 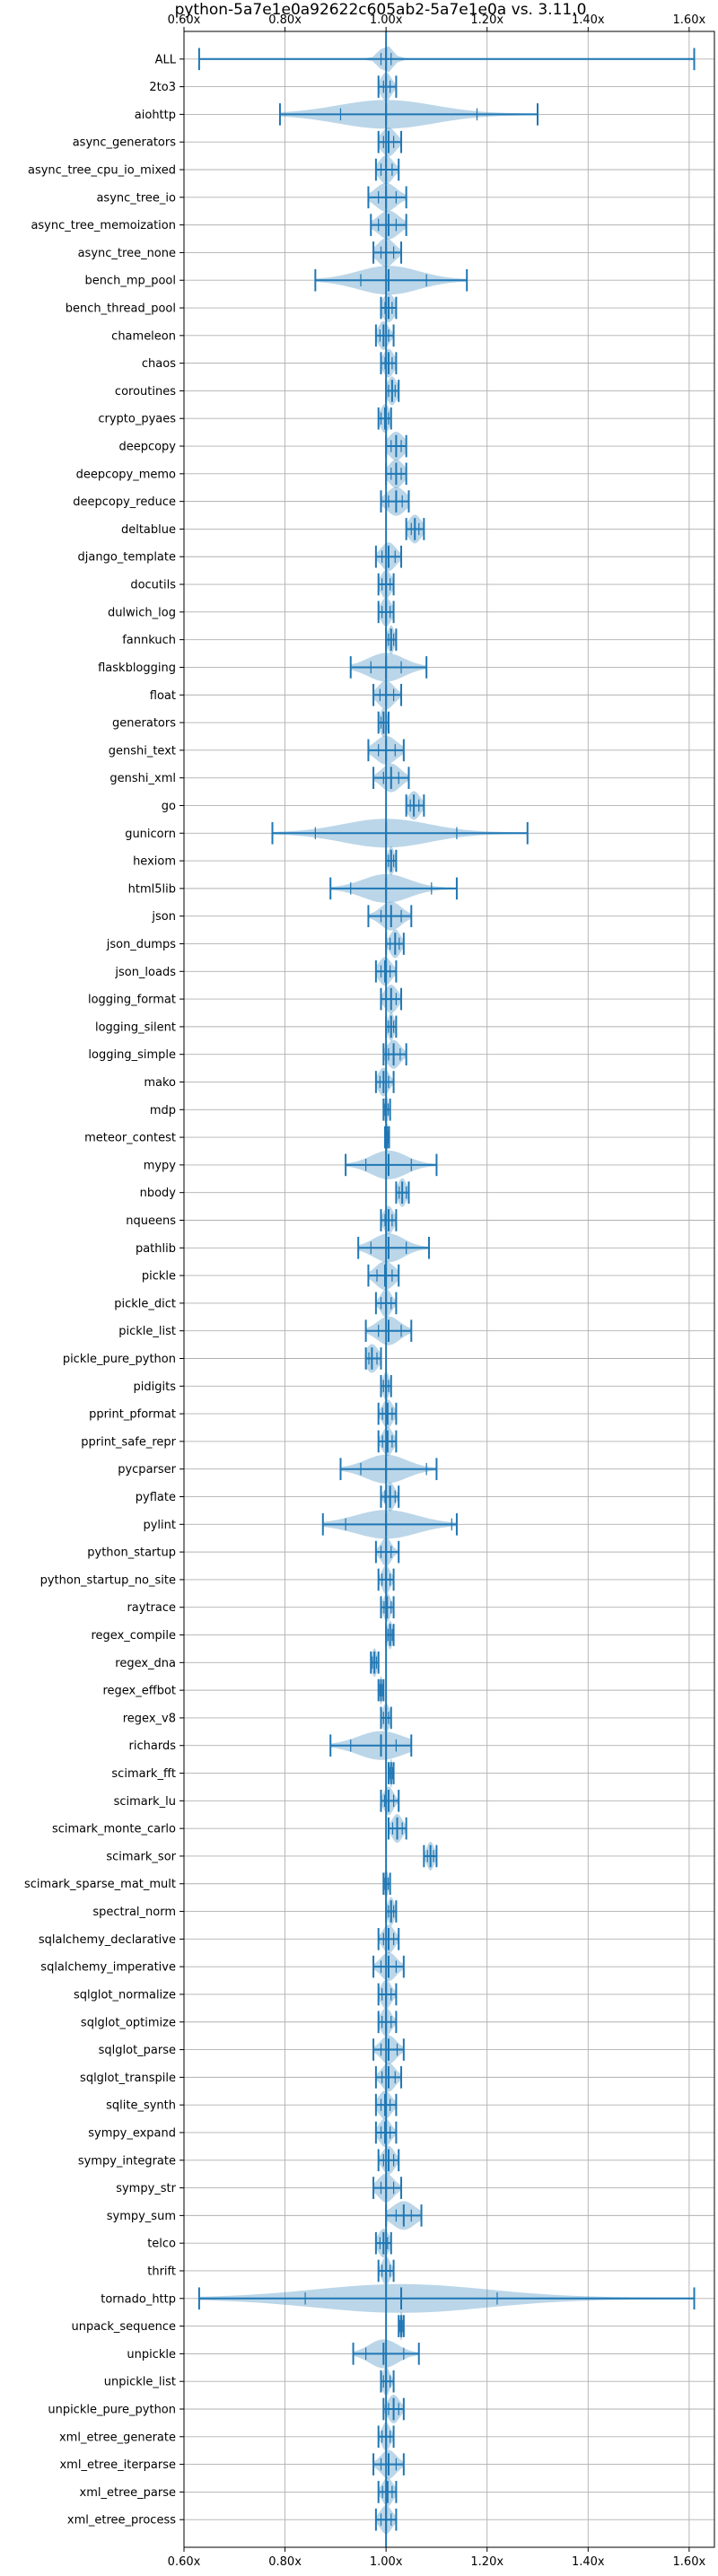 I want to click on benchmark-label: pycparser, so click(x=147, y=1469).